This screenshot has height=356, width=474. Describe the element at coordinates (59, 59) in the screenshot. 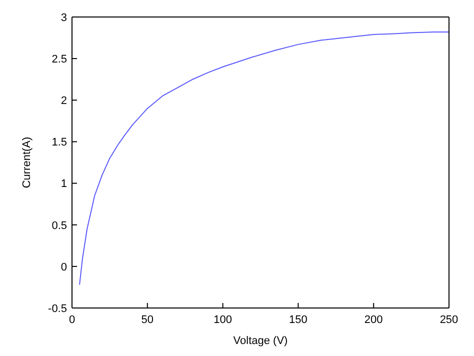

I see `y-tick-label: 2.5` at that location.